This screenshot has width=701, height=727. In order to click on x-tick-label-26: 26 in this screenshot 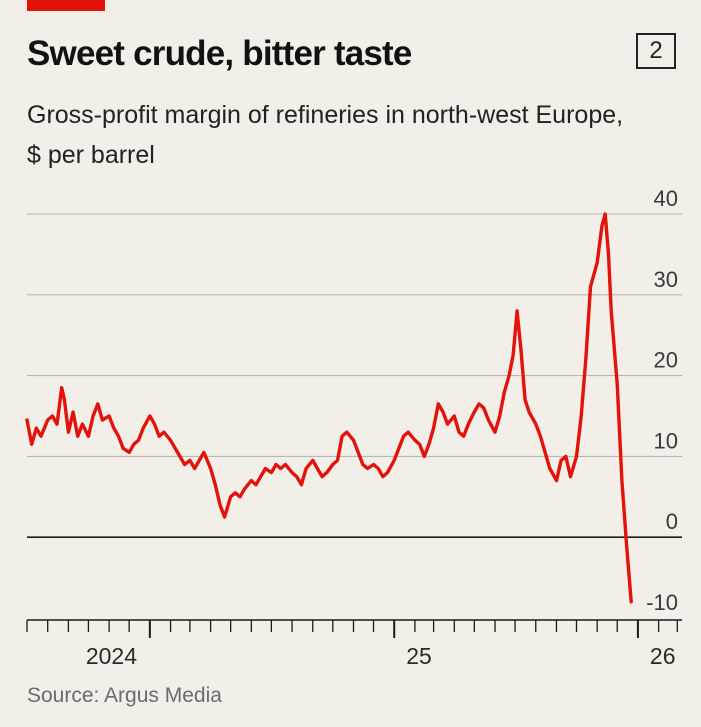, I will do `click(663, 656)`.